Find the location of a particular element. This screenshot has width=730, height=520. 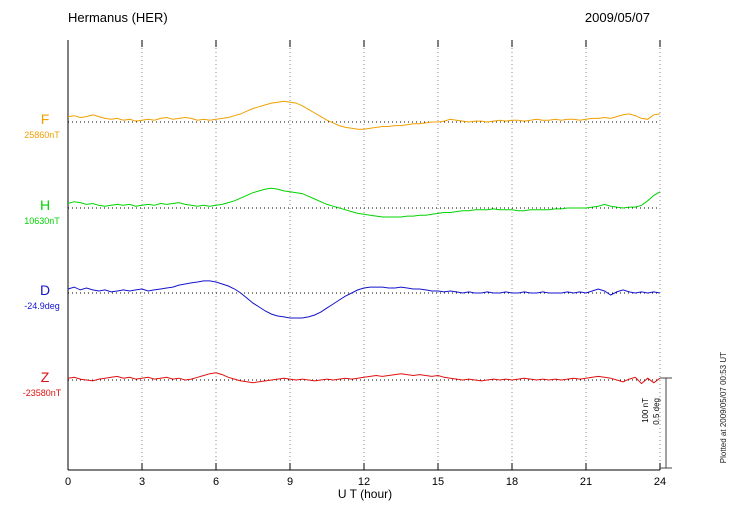

trace-H is located at coordinates (364, 202).